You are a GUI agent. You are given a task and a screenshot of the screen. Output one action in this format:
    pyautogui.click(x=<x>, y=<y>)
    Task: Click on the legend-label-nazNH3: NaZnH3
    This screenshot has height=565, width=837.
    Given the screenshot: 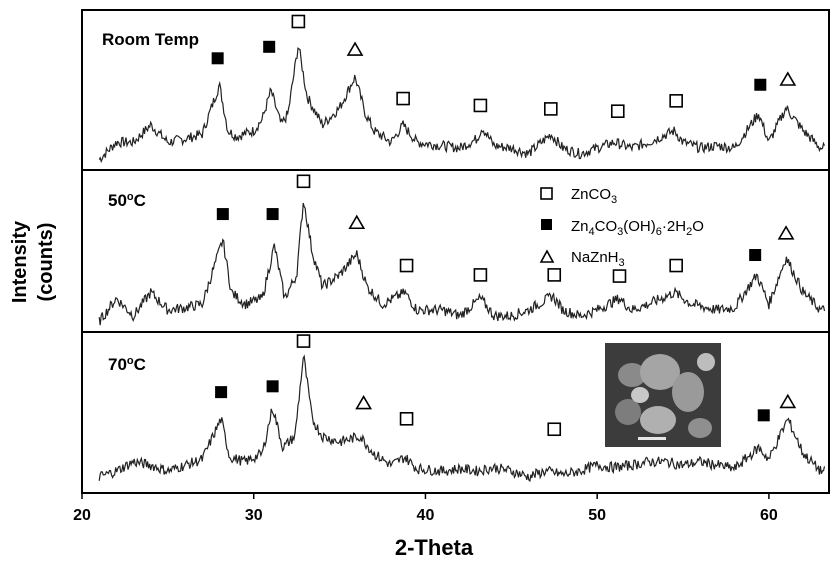 What is the action you would take?
    pyautogui.click(x=598, y=259)
    